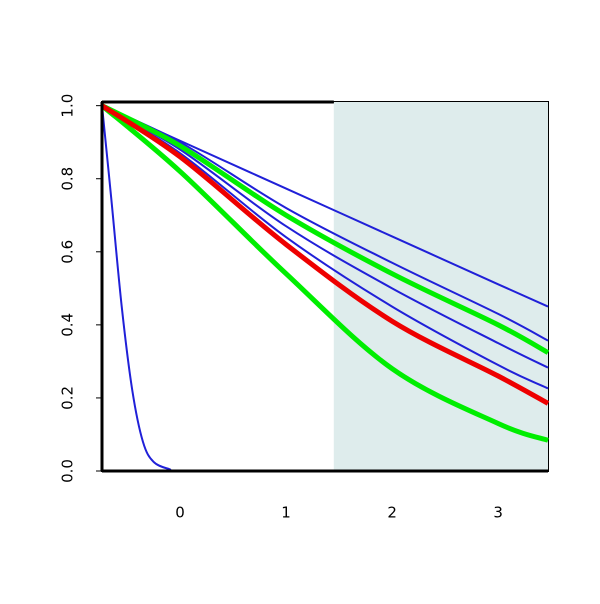 Image resolution: width=600 pixels, height=604 pixels. Describe the element at coordinates (68, 106) in the screenshot. I see `y-tick-label: 1.0` at that location.